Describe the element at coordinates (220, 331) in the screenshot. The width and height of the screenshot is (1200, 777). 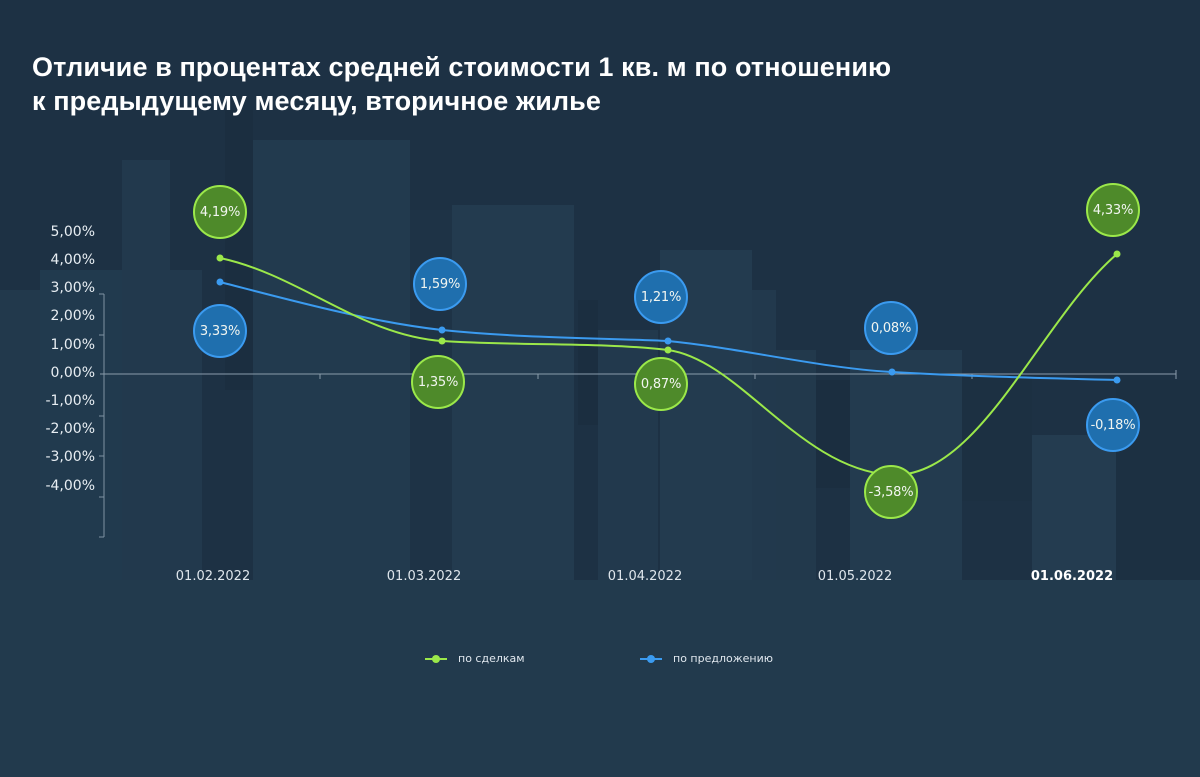
I see `data-label-offers: 3,33%` at that location.